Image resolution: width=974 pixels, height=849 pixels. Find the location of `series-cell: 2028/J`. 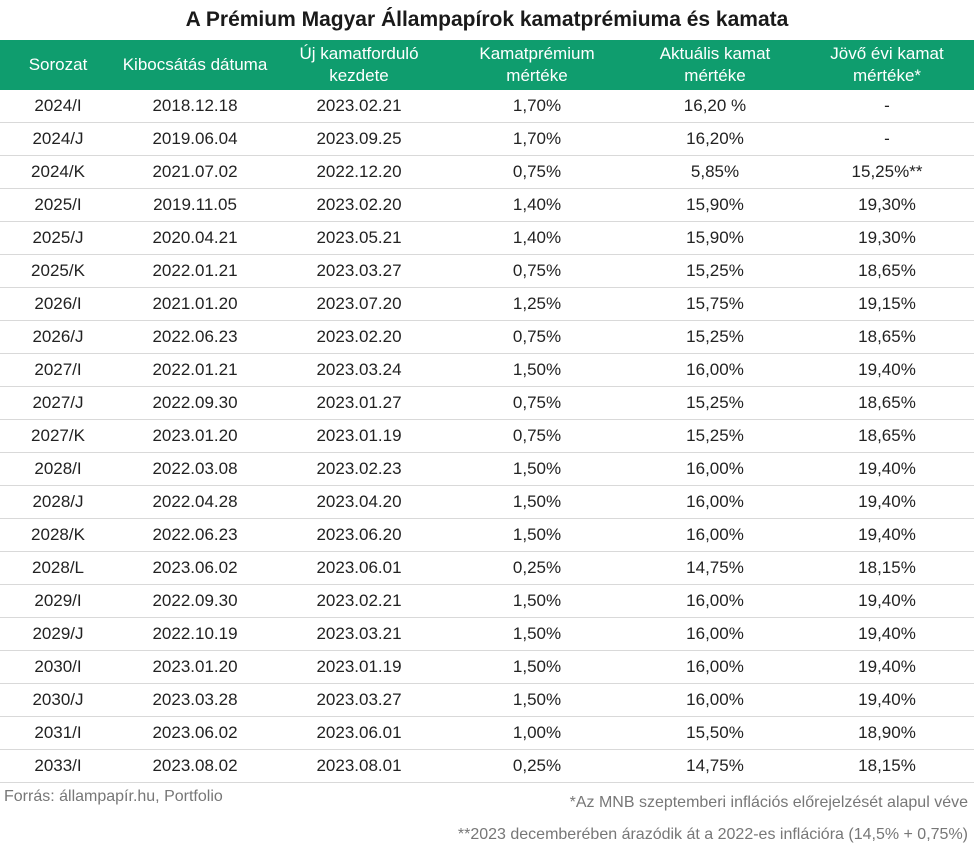

series-cell: 2028/J is located at coordinates (58, 502).